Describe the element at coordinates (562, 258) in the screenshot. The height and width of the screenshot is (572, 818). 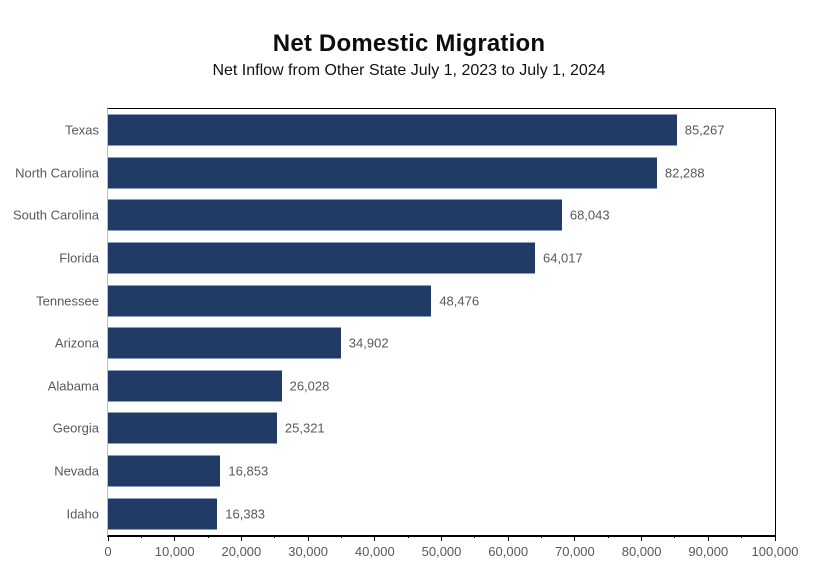
I see `bar-value-label: 64,017` at that location.